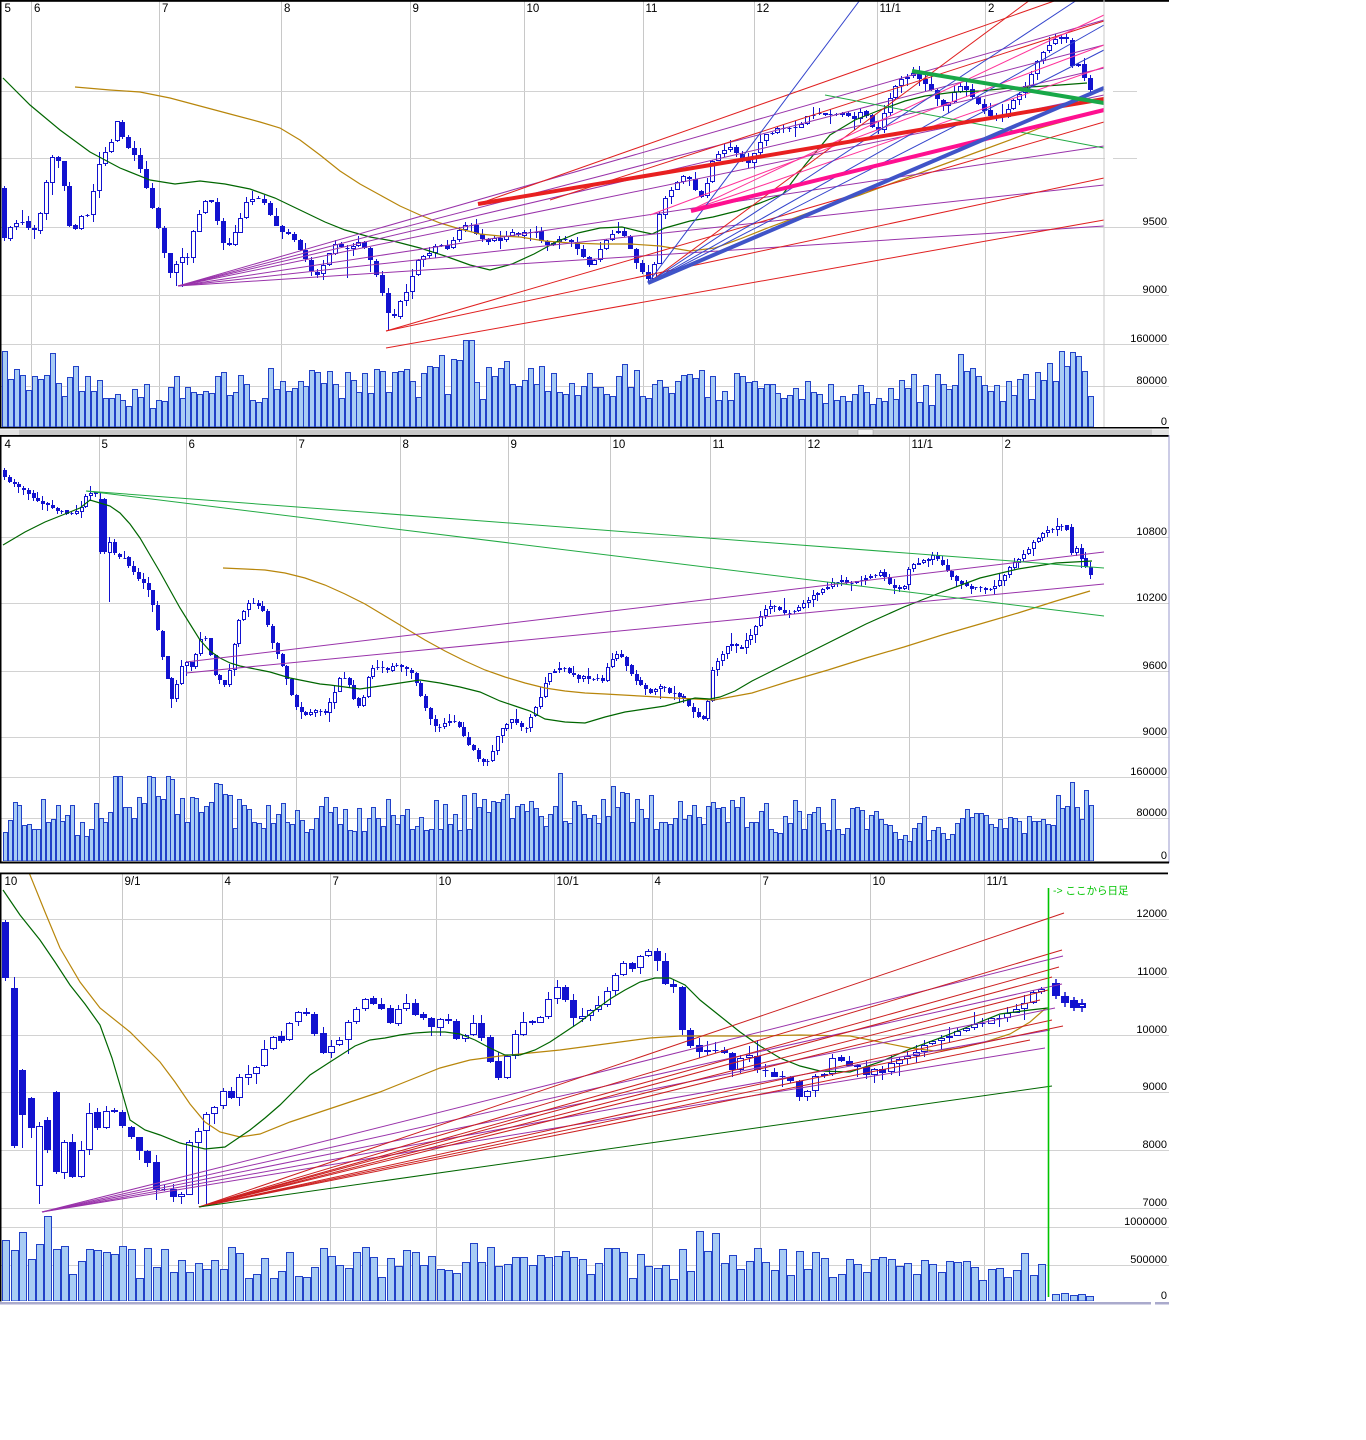  What do you see at coordinates (1145, 1222) in the screenshot?
I see `svg-text: 1000000` at bounding box center [1145, 1222].